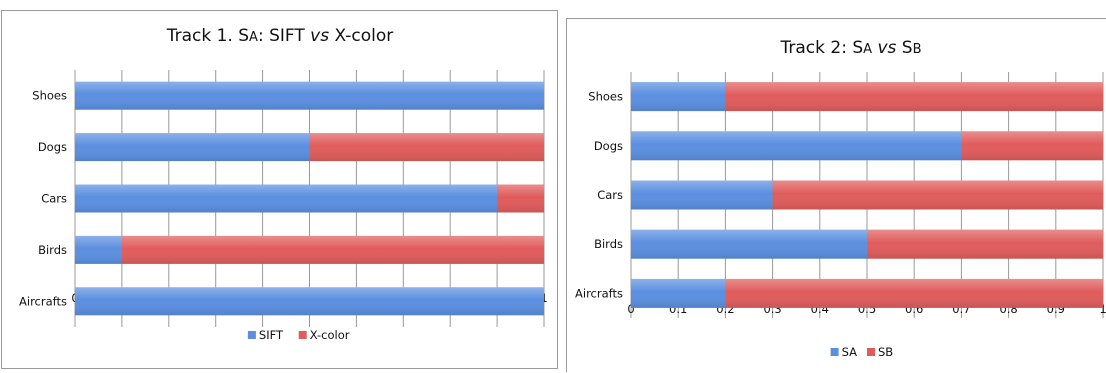  I want to click on legend-swatch-sb, so click(871, 352).